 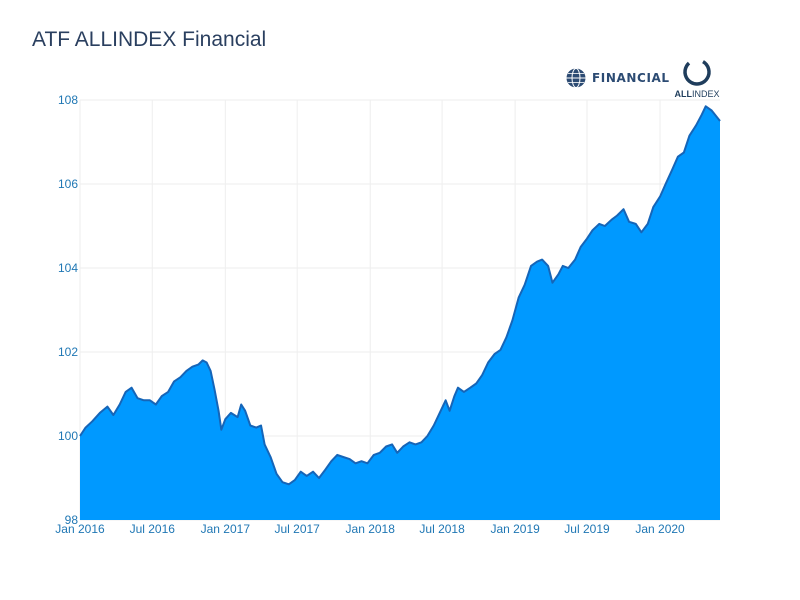 What do you see at coordinates (68, 352) in the screenshot?
I see `y-tick-label: 102` at bounding box center [68, 352].